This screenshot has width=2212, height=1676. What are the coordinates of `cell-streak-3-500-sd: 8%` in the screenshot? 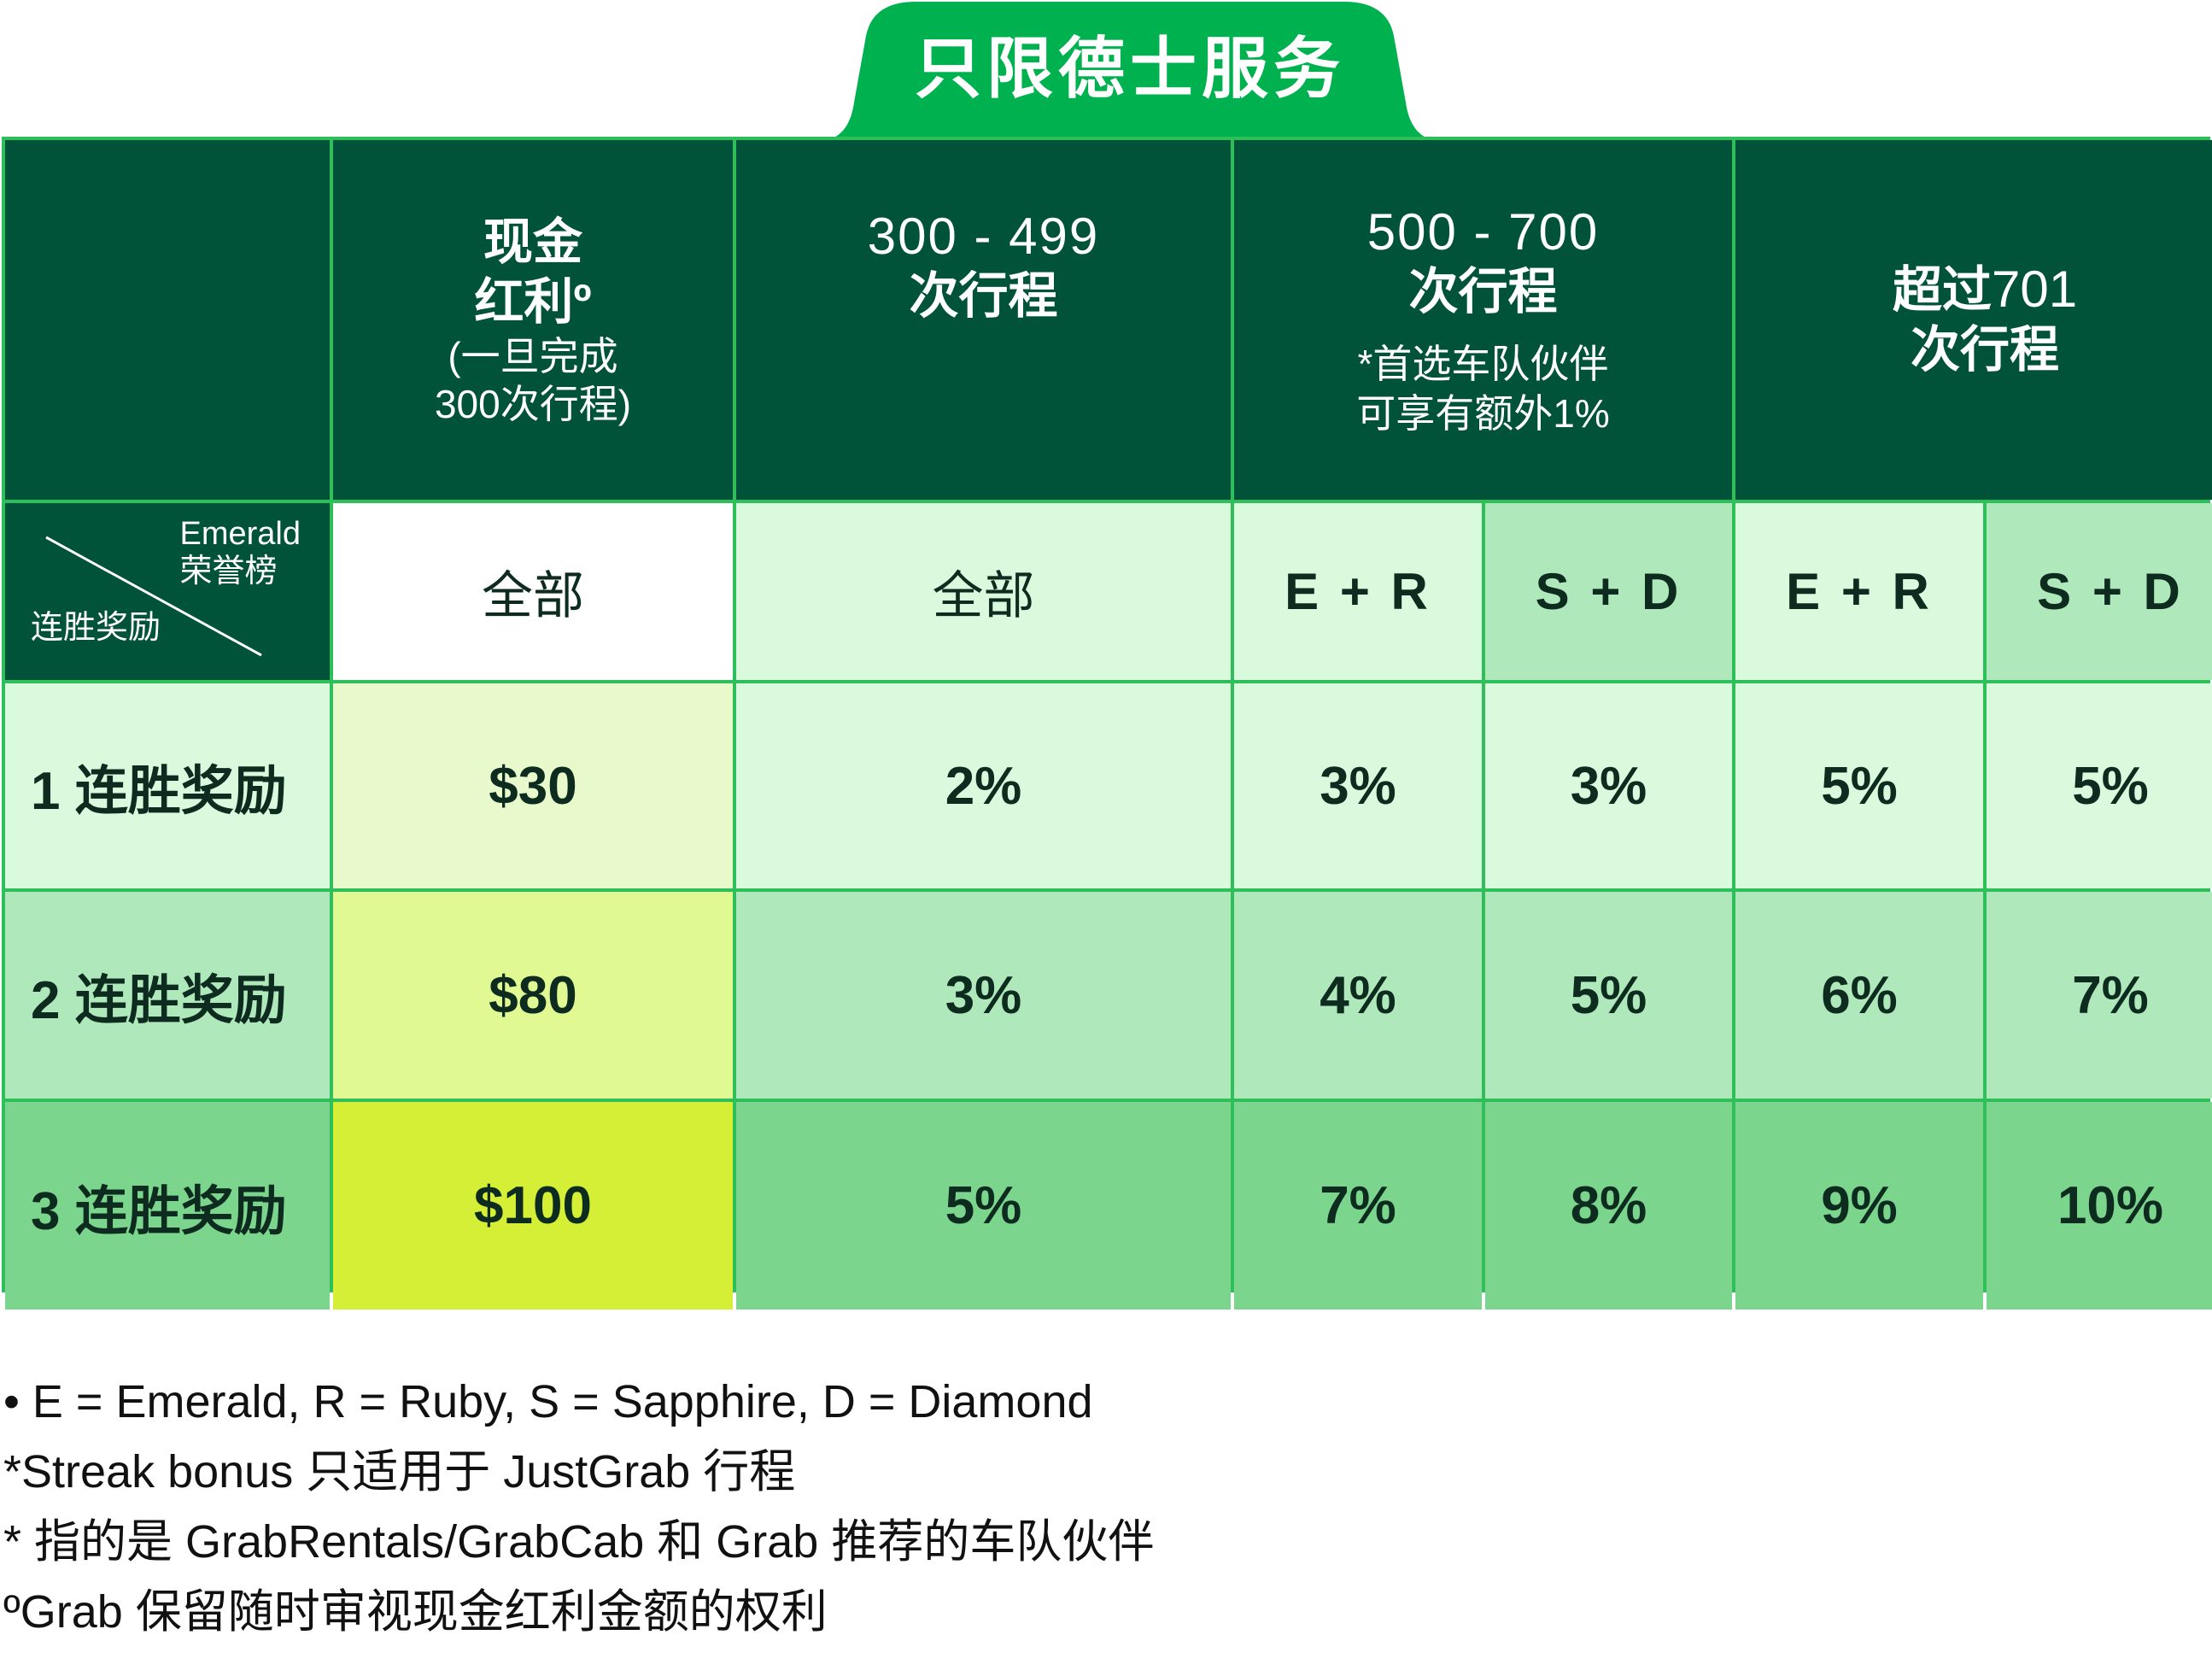 It's located at (1608, 1206).